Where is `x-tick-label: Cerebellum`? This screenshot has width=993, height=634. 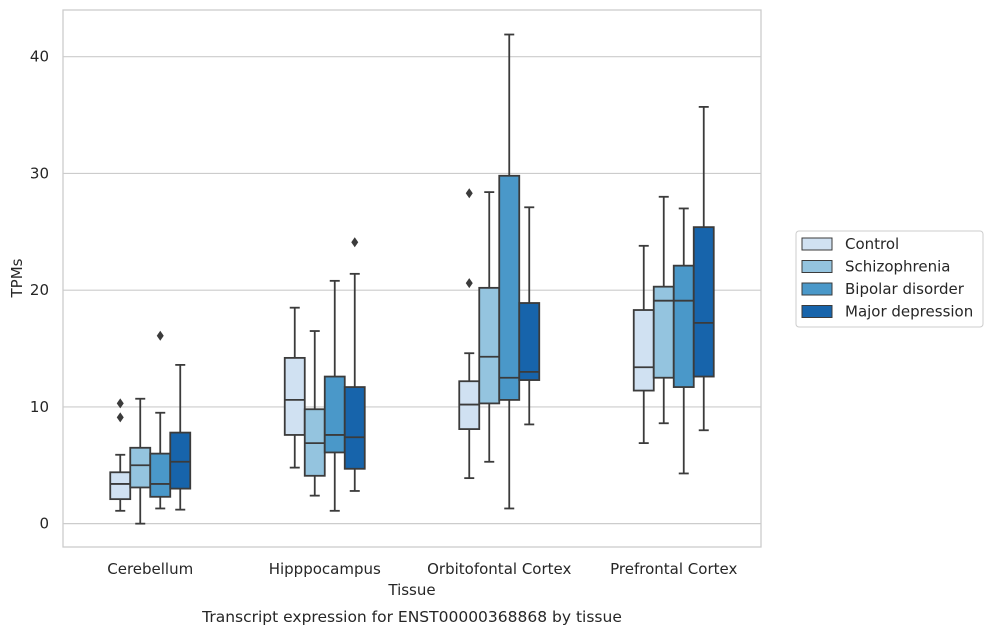 x-tick-label: Cerebellum is located at coordinates (150, 569).